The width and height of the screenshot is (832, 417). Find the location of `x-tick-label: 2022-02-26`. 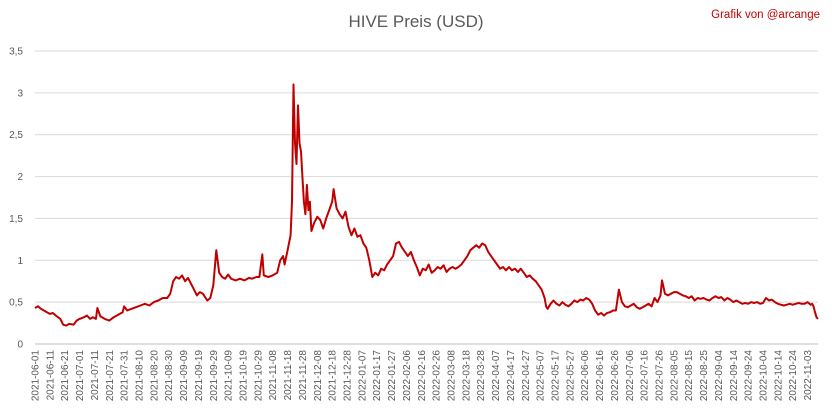

x-tick-label: 2022-02-26 is located at coordinates (437, 376).